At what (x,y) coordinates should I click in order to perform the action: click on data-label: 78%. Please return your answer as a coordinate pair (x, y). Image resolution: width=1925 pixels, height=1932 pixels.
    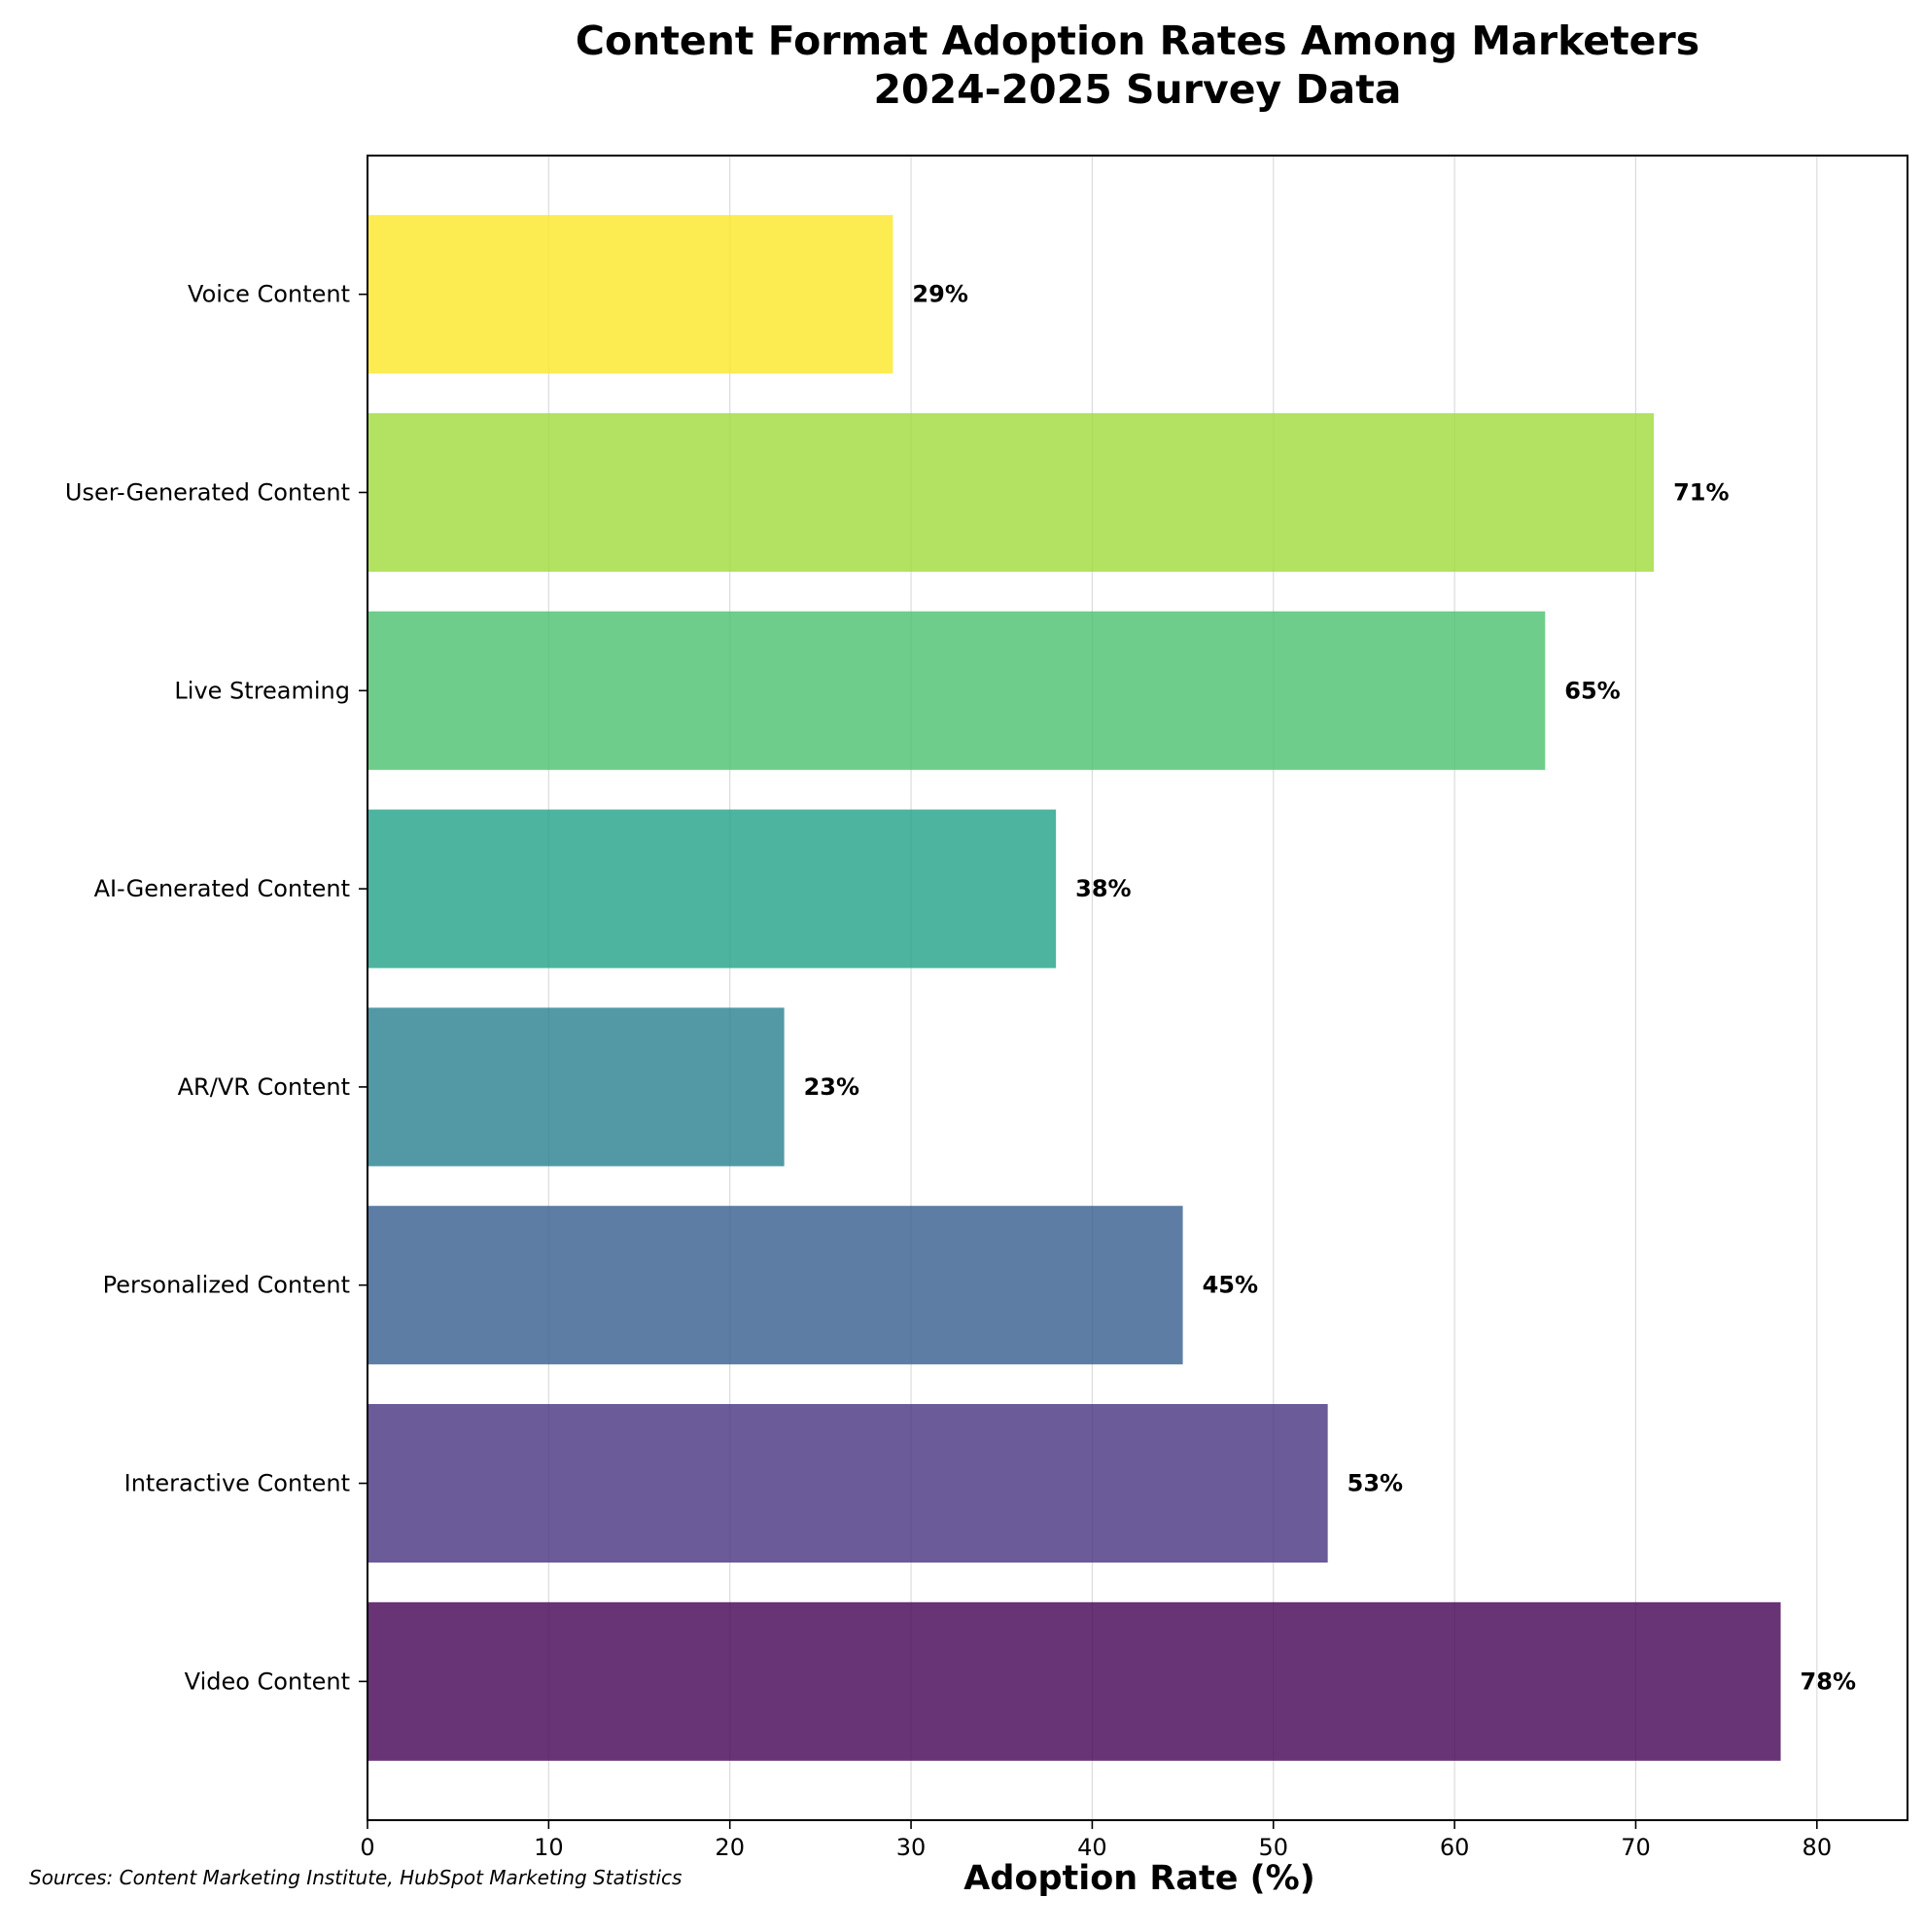
    Looking at the image, I should click on (1828, 1681).